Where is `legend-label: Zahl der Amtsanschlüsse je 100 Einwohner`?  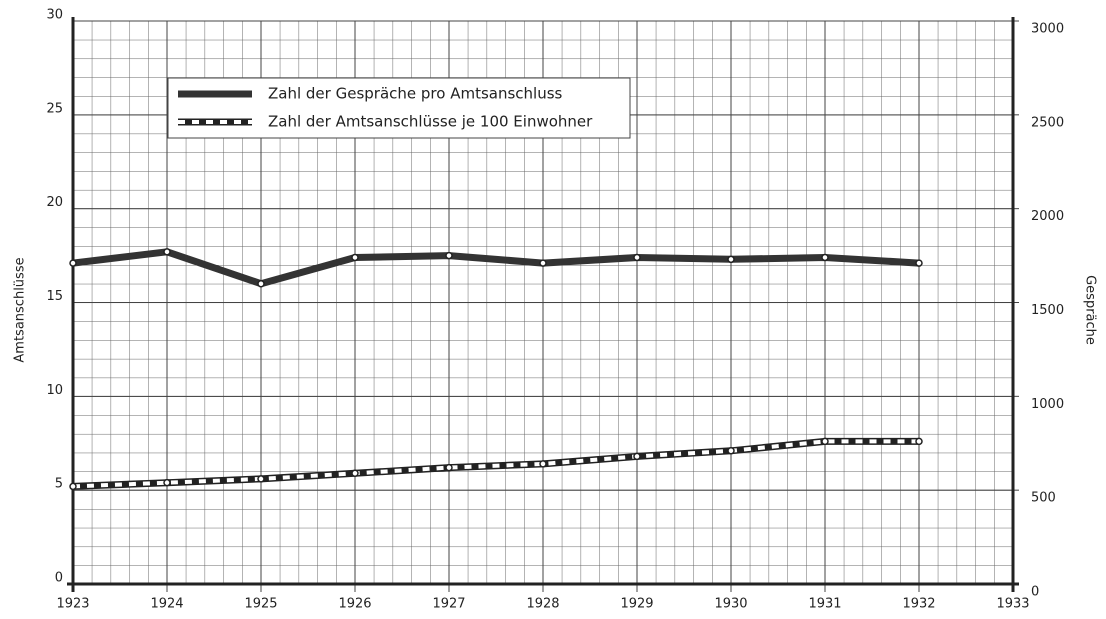 legend-label: Zahl der Amtsanschlüsse je 100 Einwohner is located at coordinates (430, 122).